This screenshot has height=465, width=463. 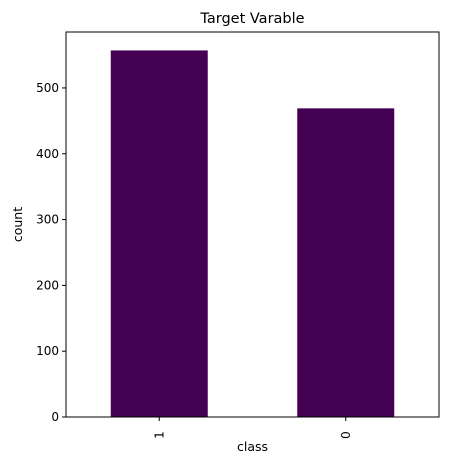 What do you see at coordinates (251, 19) in the screenshot?
I see `chart-title: Target Varable` at bounding box center [251, 19].